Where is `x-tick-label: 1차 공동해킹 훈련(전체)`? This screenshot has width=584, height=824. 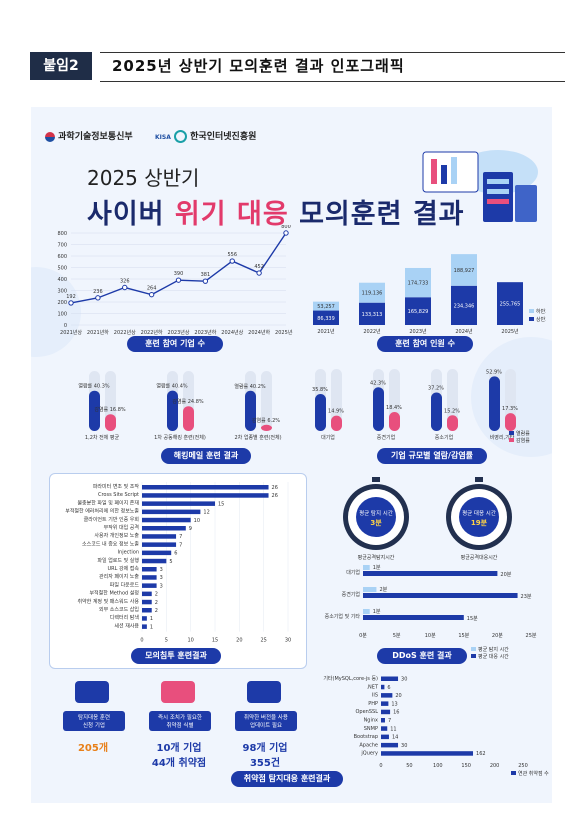
x-tick-label: 1차 공동해킹 훈련(전체) is located at coordinates (180, 437).